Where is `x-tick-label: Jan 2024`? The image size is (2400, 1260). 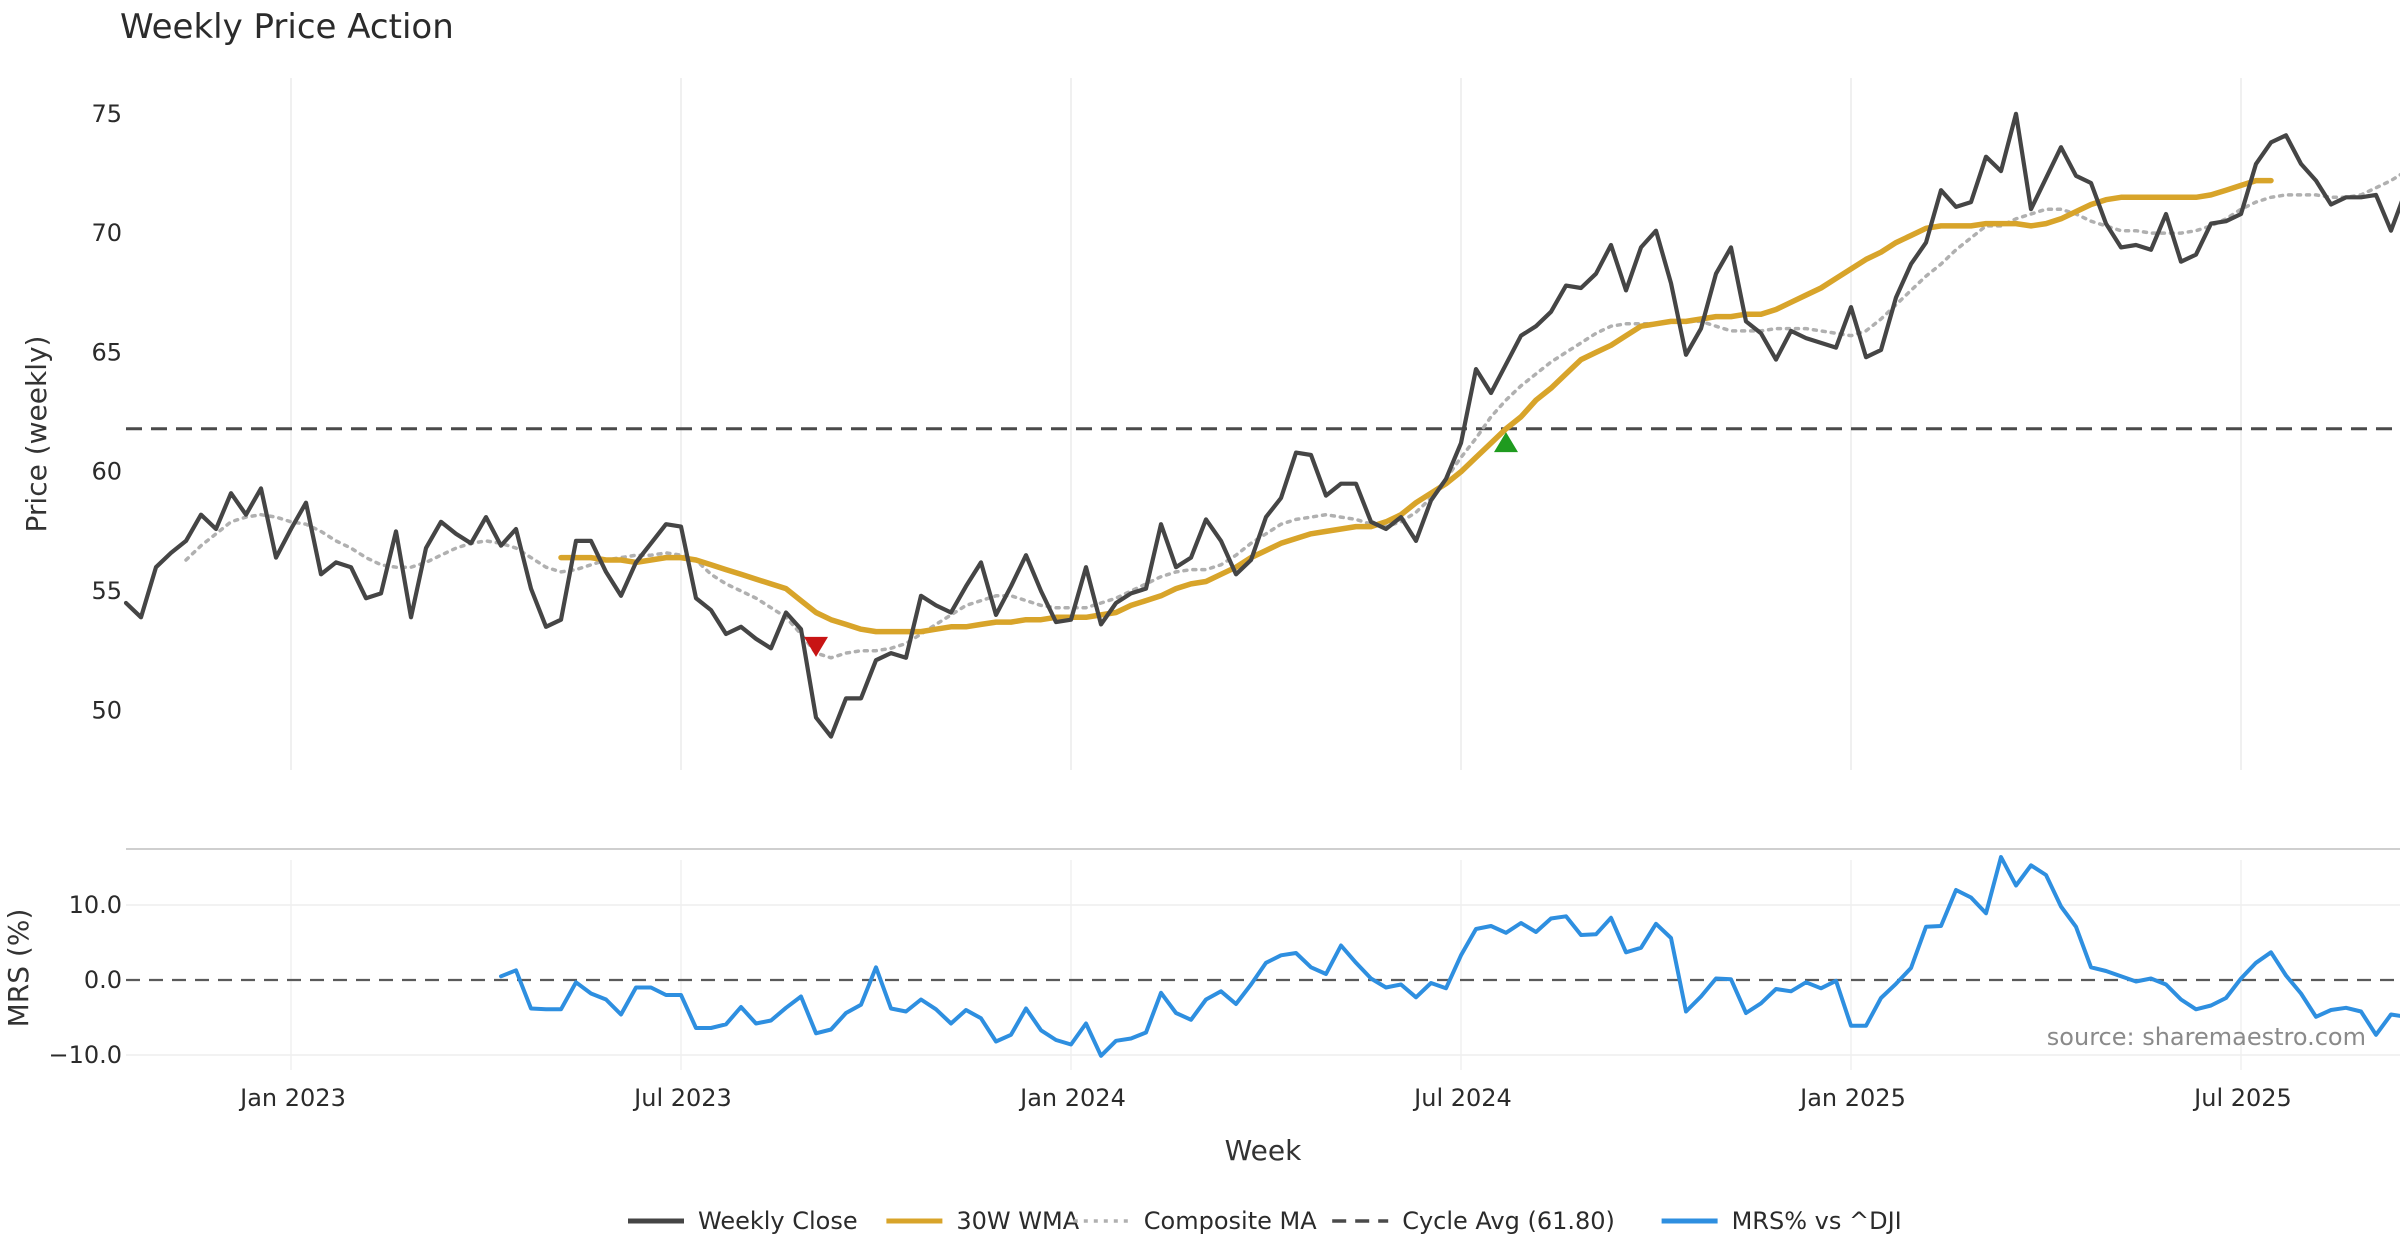
x-tick-label: Jan 2024 is located at coordinates (1072, 1098).